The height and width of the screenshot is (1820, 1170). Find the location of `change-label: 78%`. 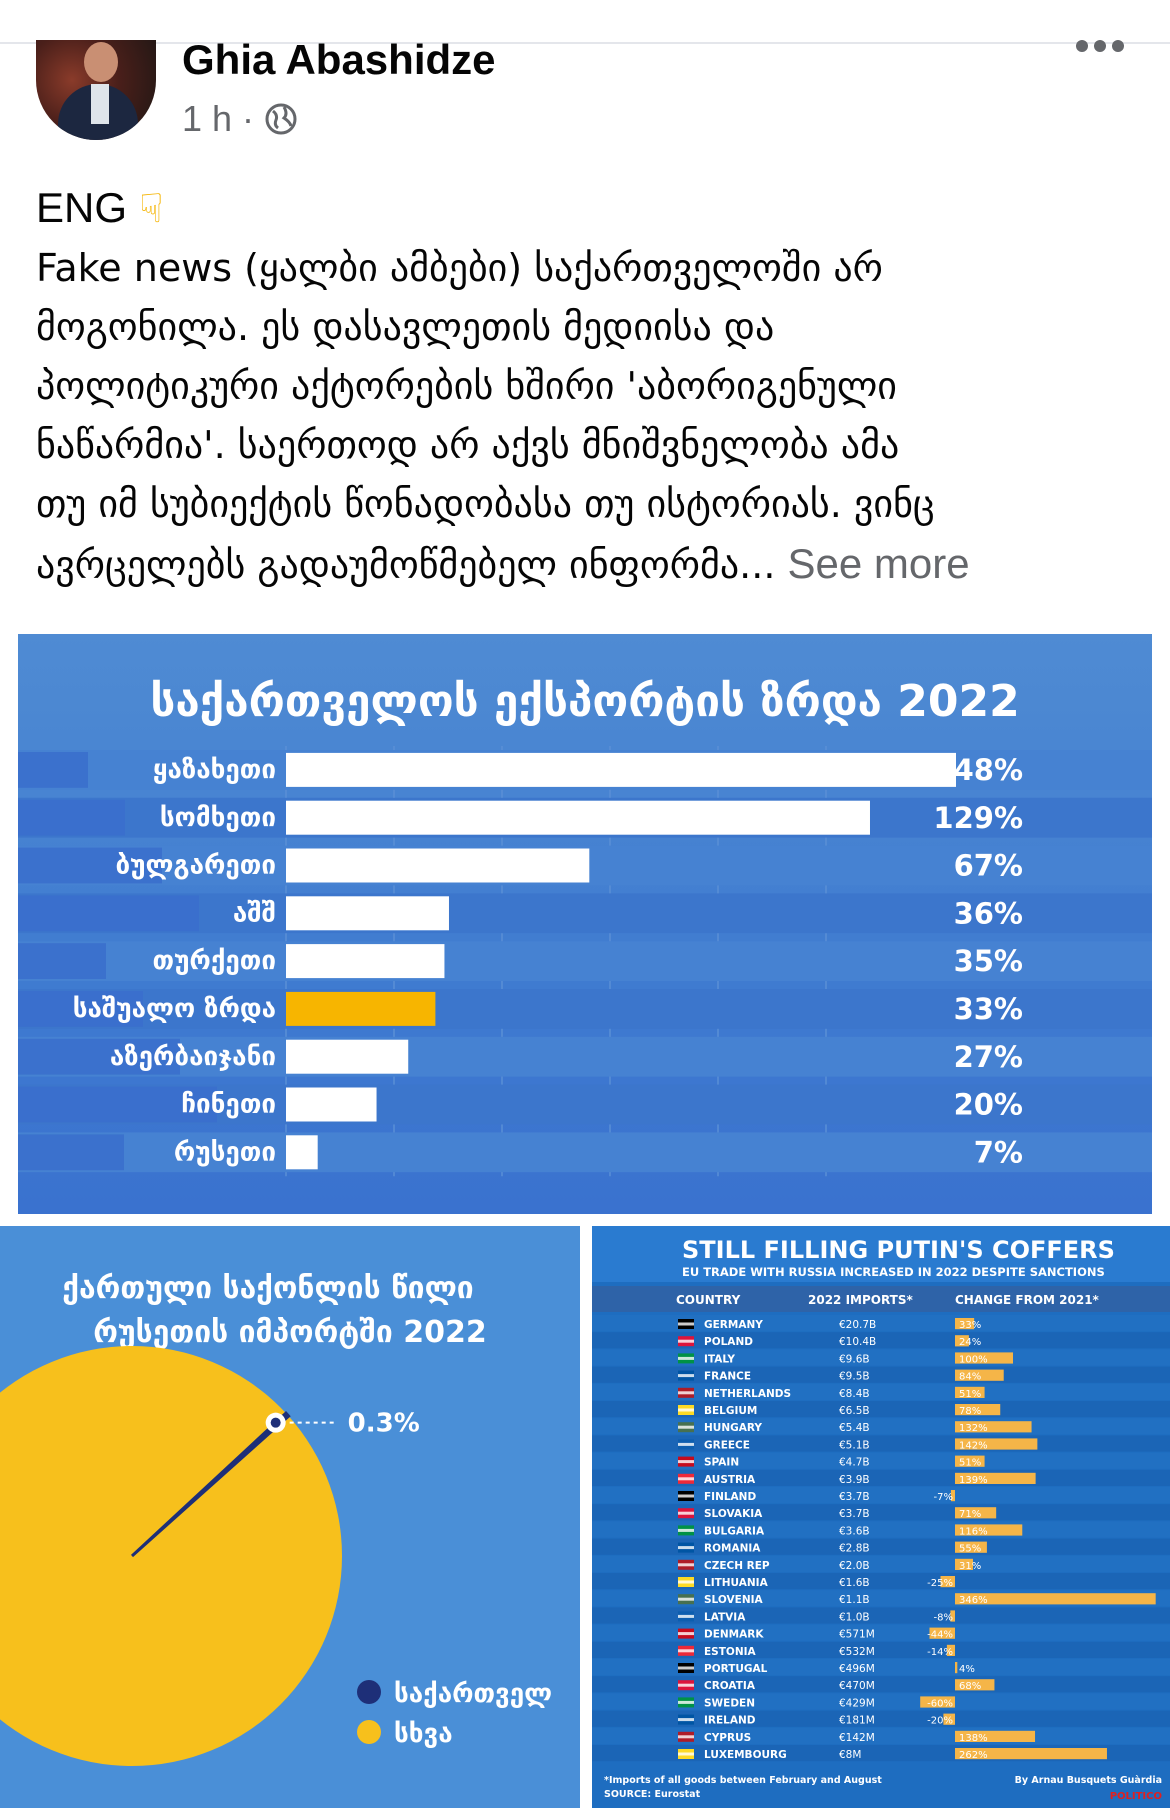

change-label: 78% is located at coordinates (970, 1411).